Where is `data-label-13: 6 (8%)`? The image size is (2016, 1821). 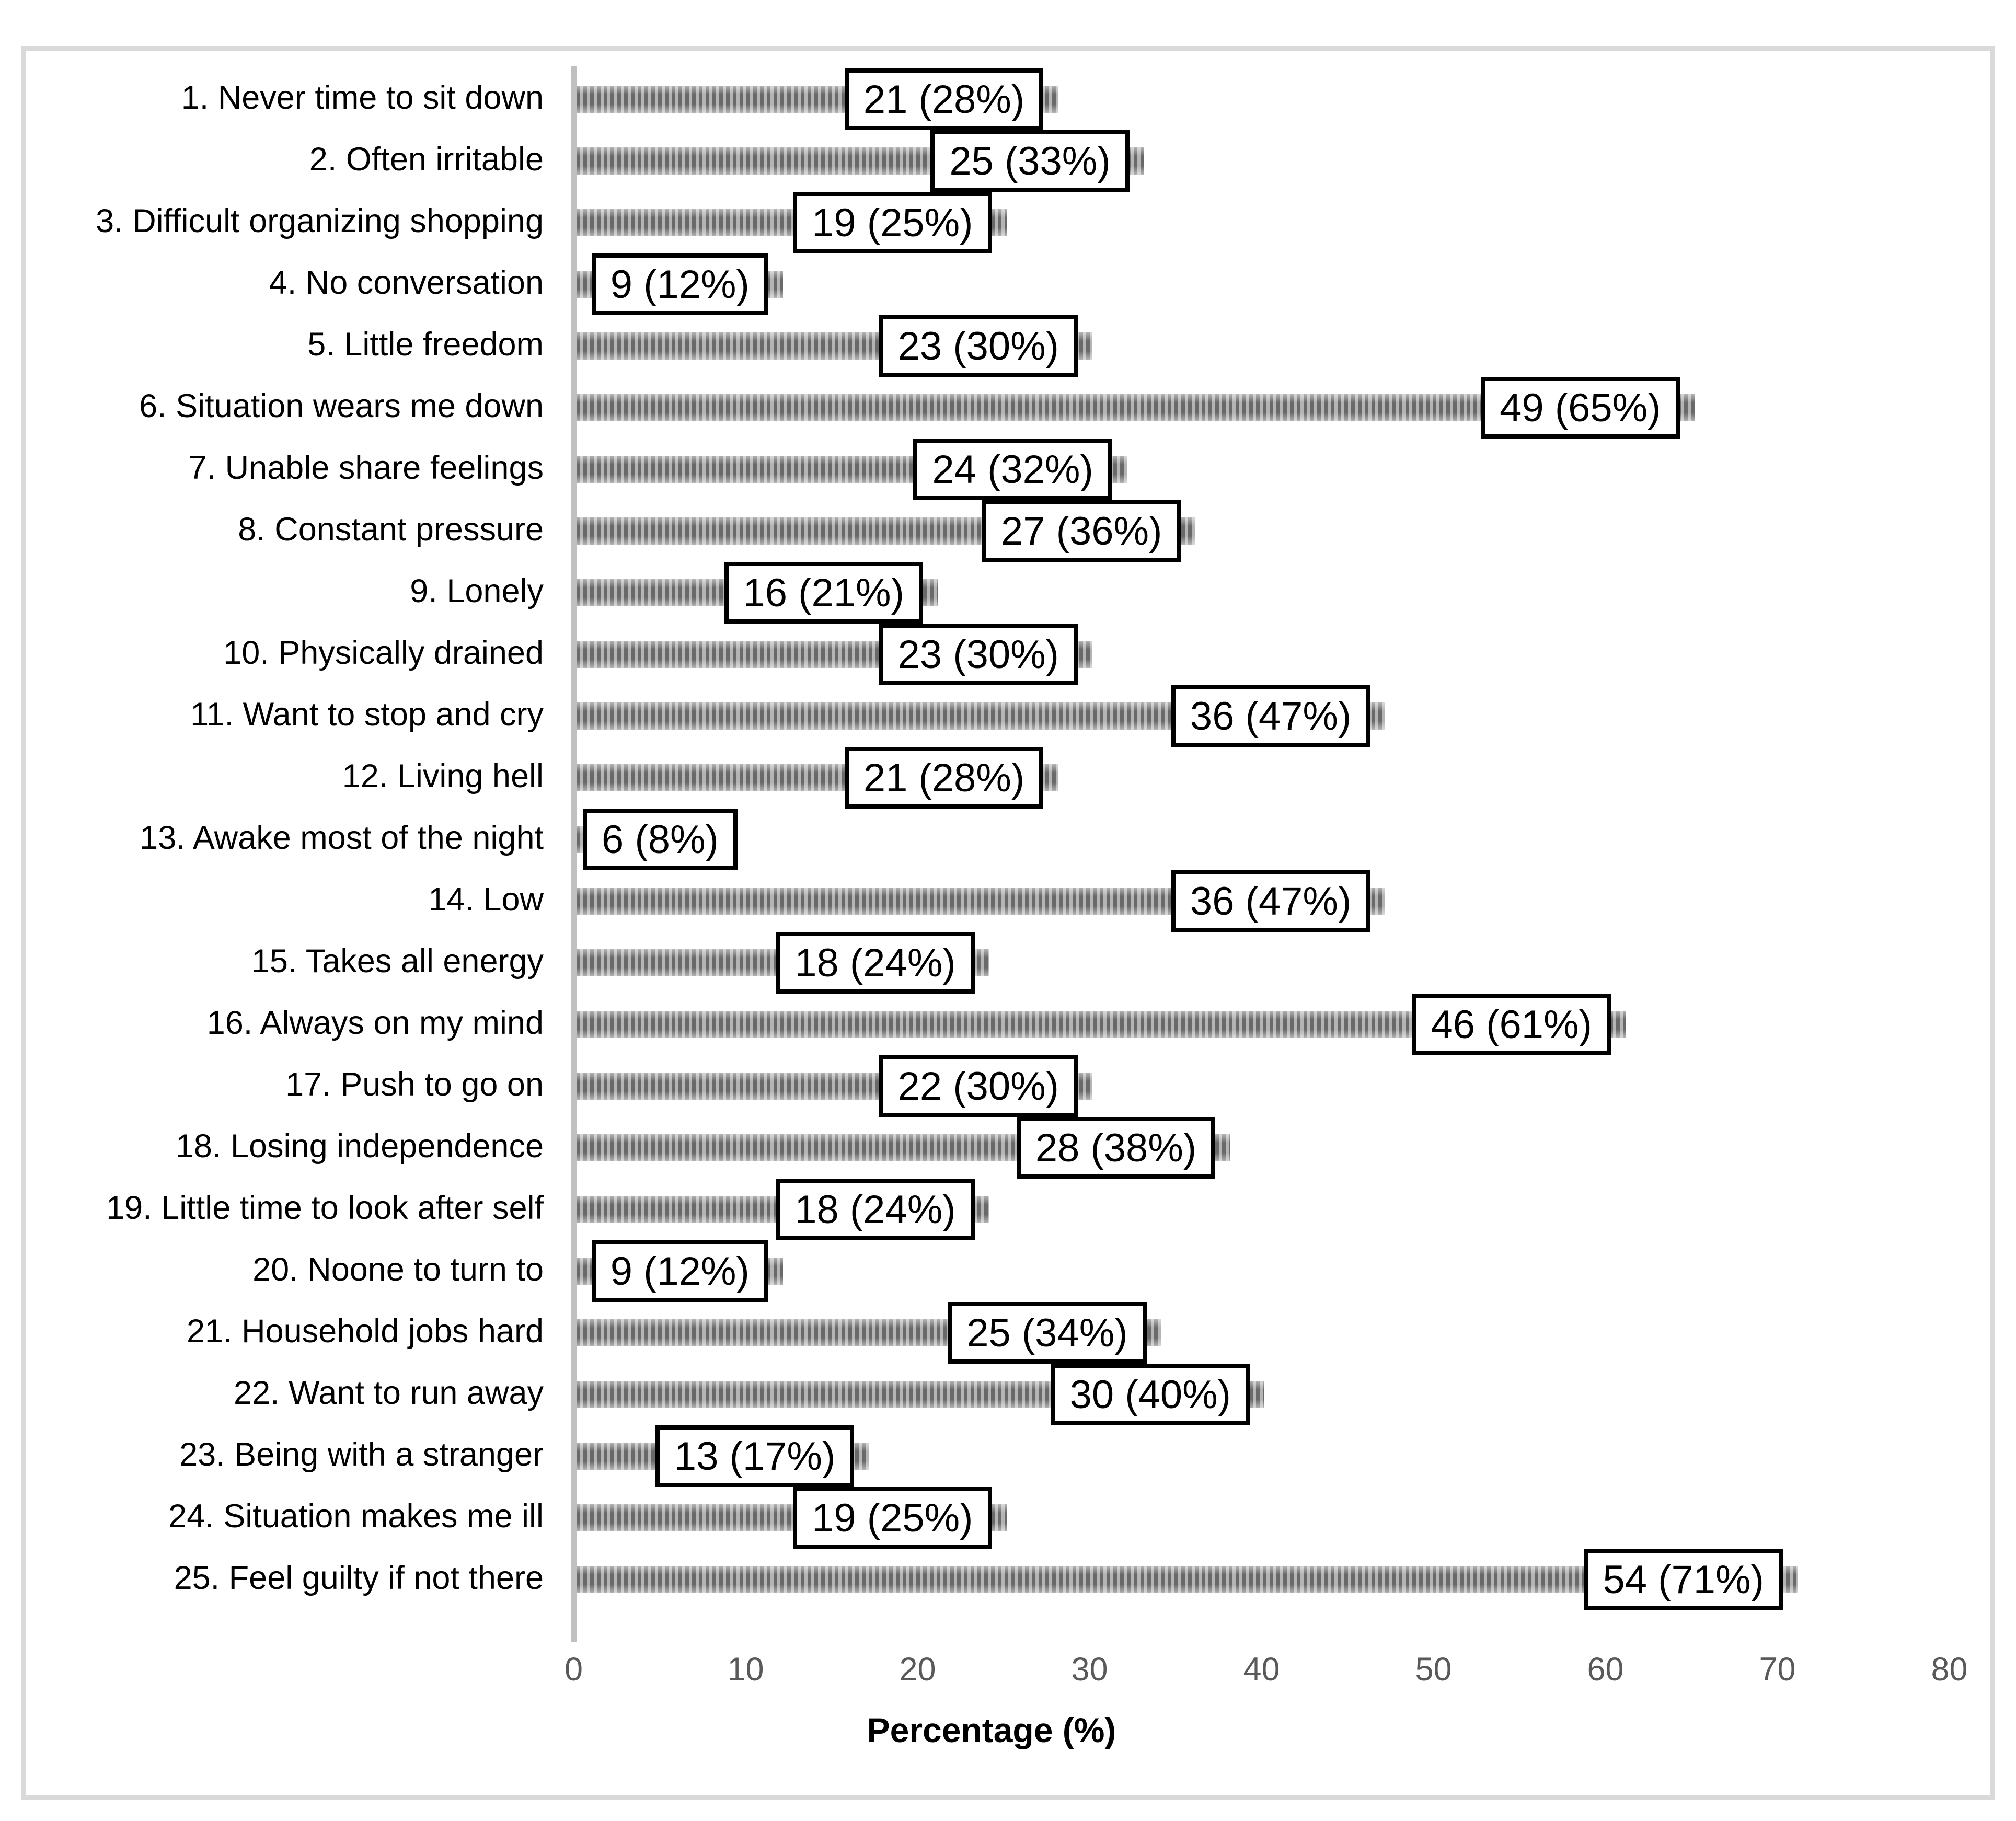 data-label-13: 6 (8%) is located at coordinates (660, 839).